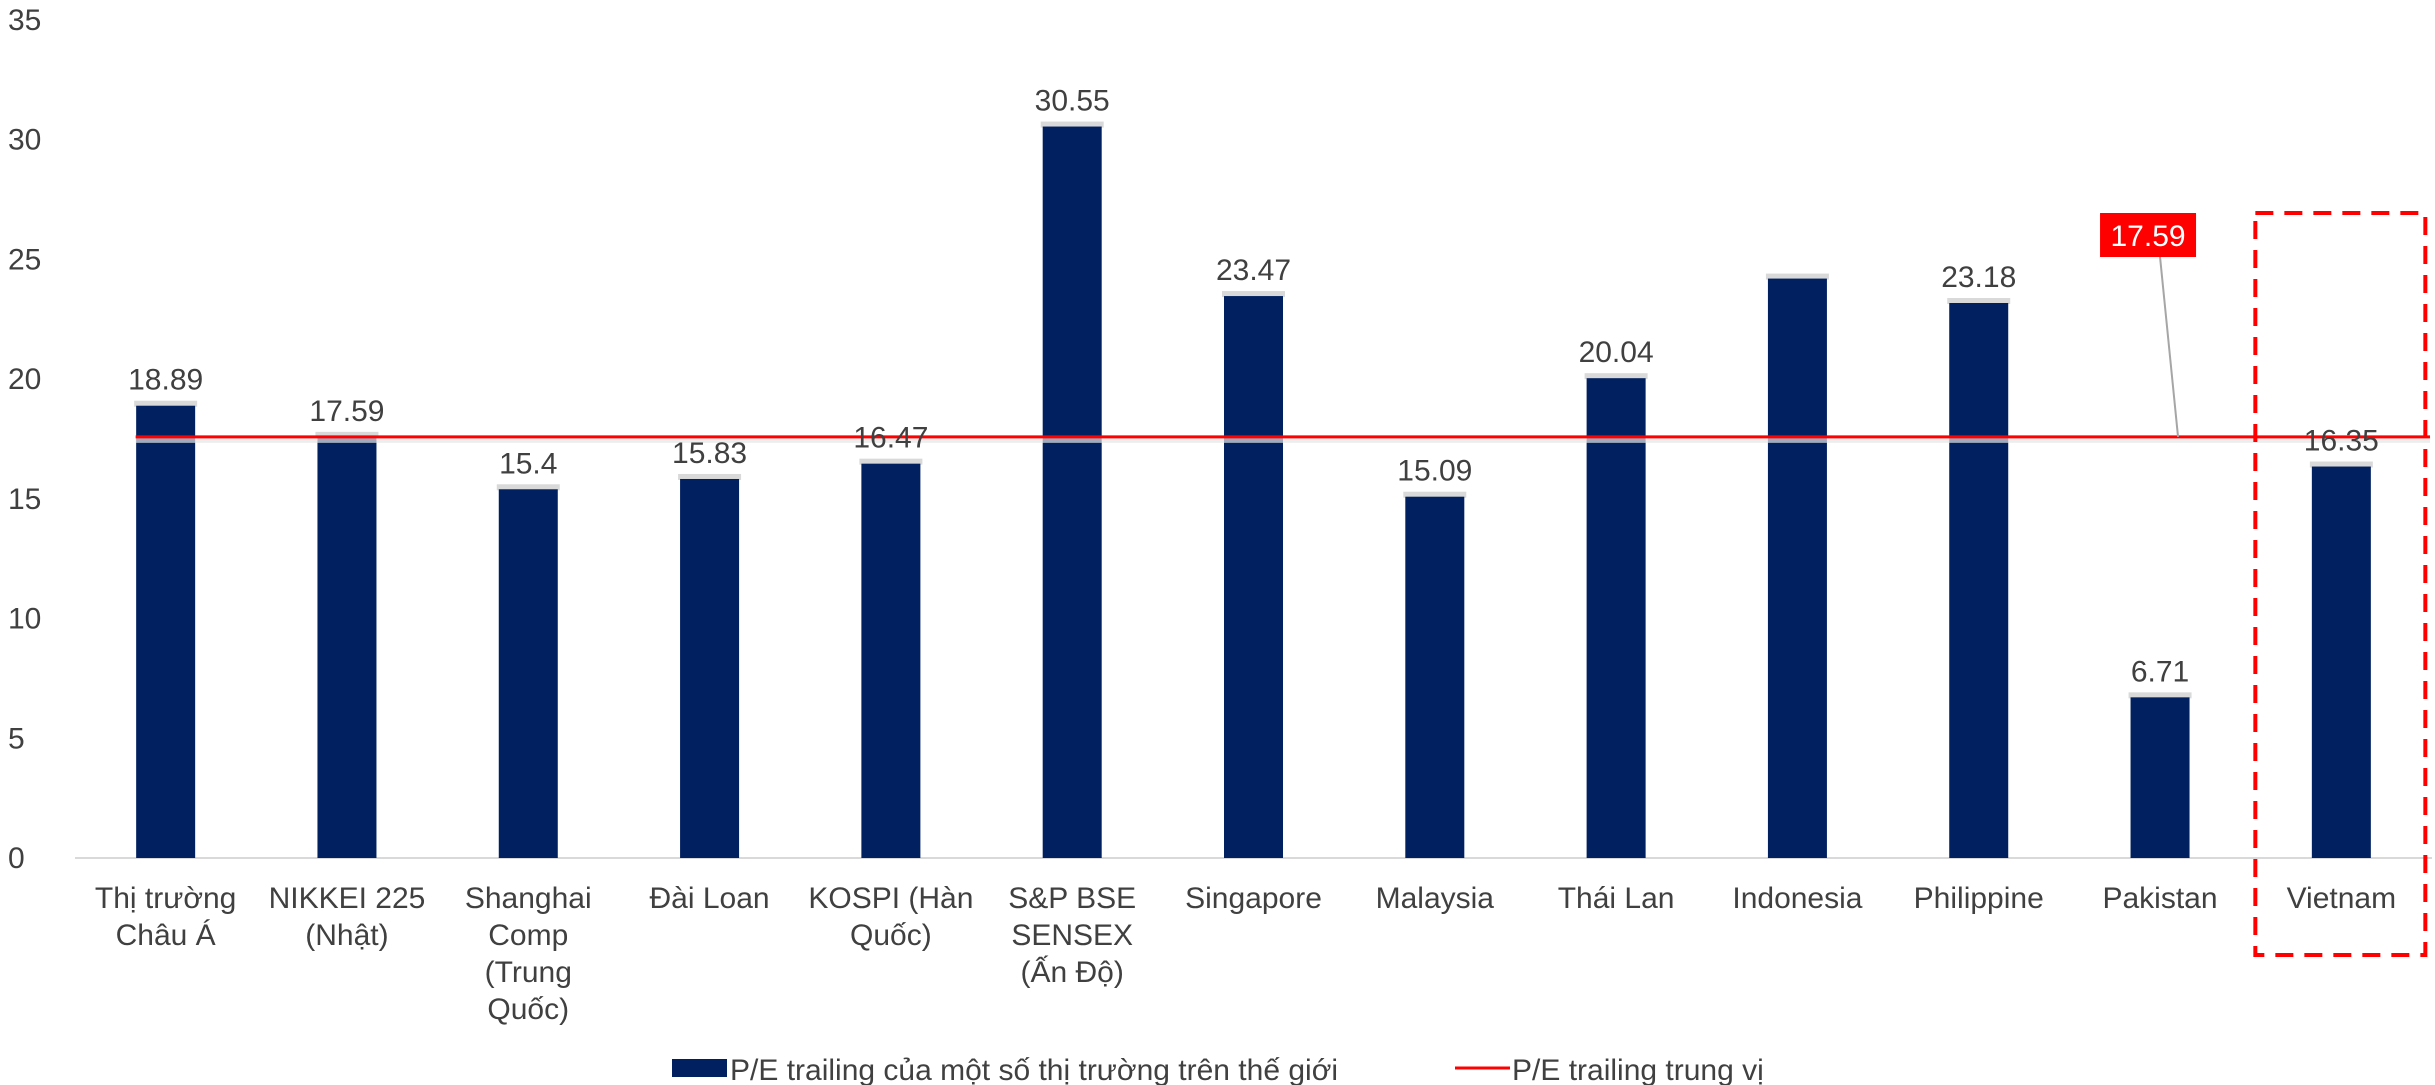 The height and width of the screenshot is (1085, 2435). What do you see at coordinates (24, 379) in the screenshot?
I see `y-tick-label: 20` at bounding box center [24, 379].